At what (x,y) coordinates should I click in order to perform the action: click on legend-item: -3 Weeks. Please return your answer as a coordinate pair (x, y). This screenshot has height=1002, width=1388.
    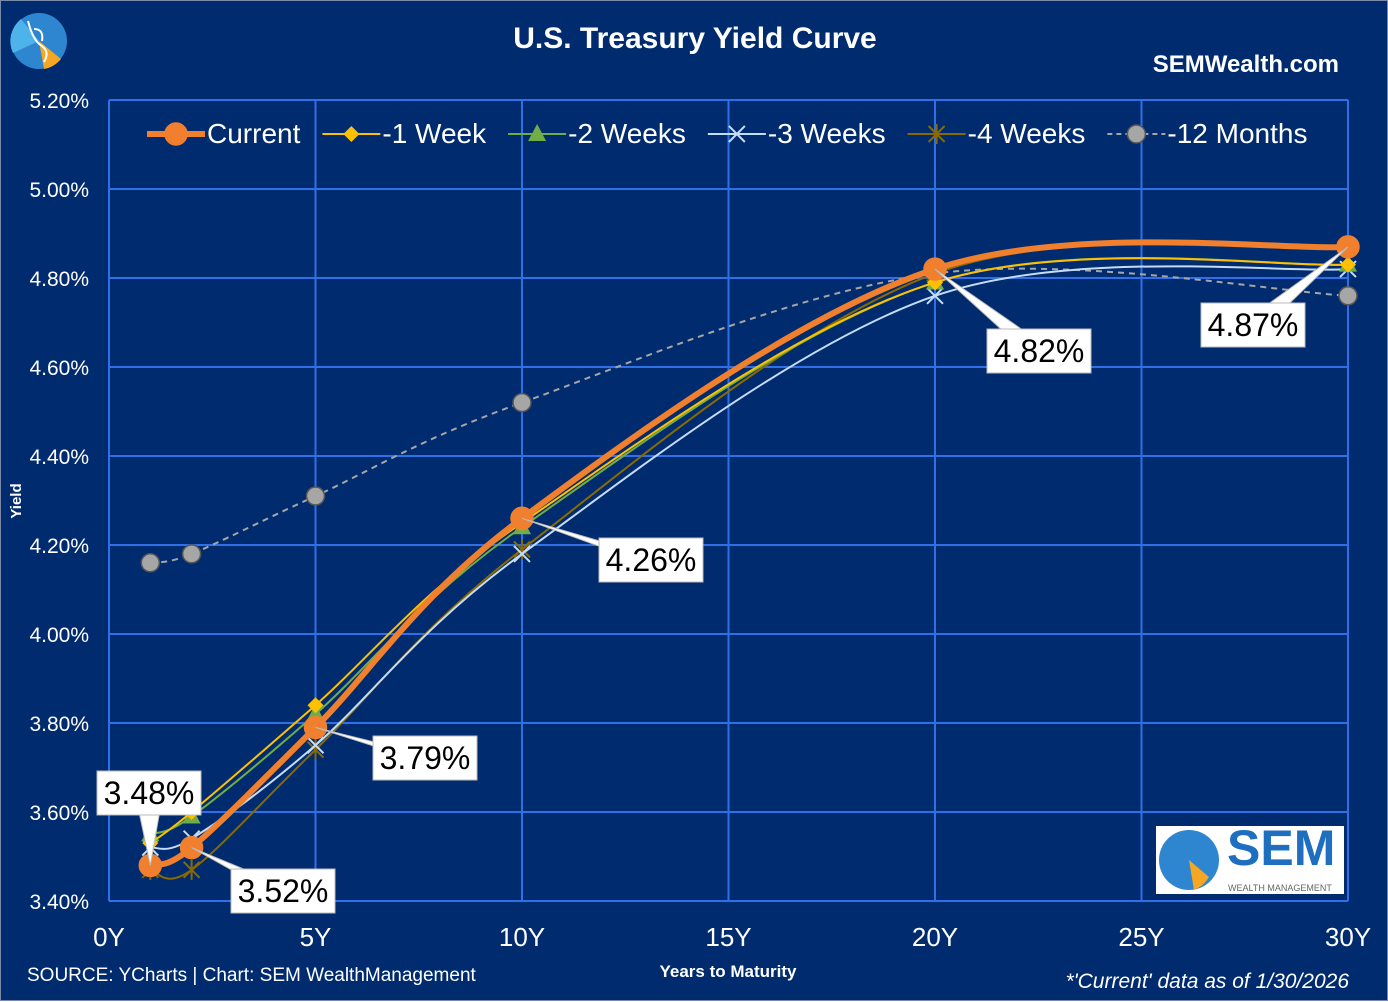
    Looking at the image, I should click on (796, 133).